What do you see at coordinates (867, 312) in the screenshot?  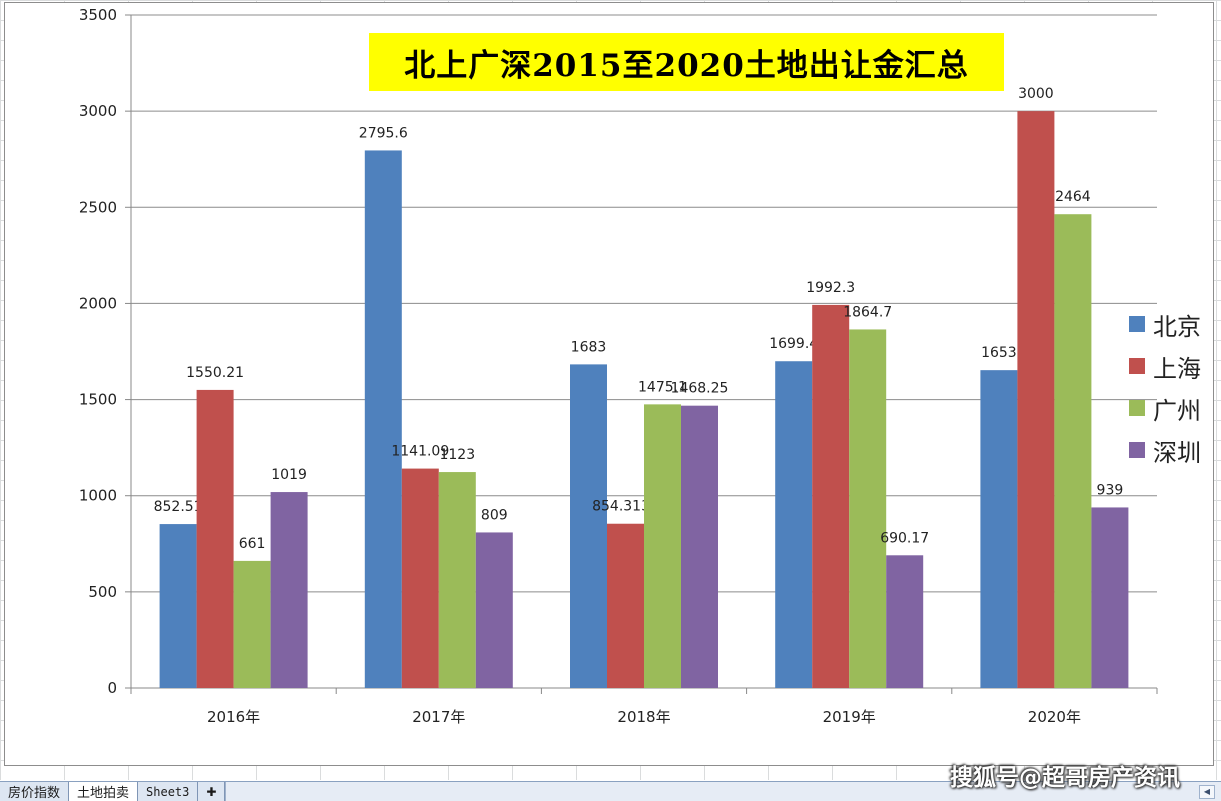 I see `data-label-广州-2019年: 1864.7` at bounding box center [867, 312].